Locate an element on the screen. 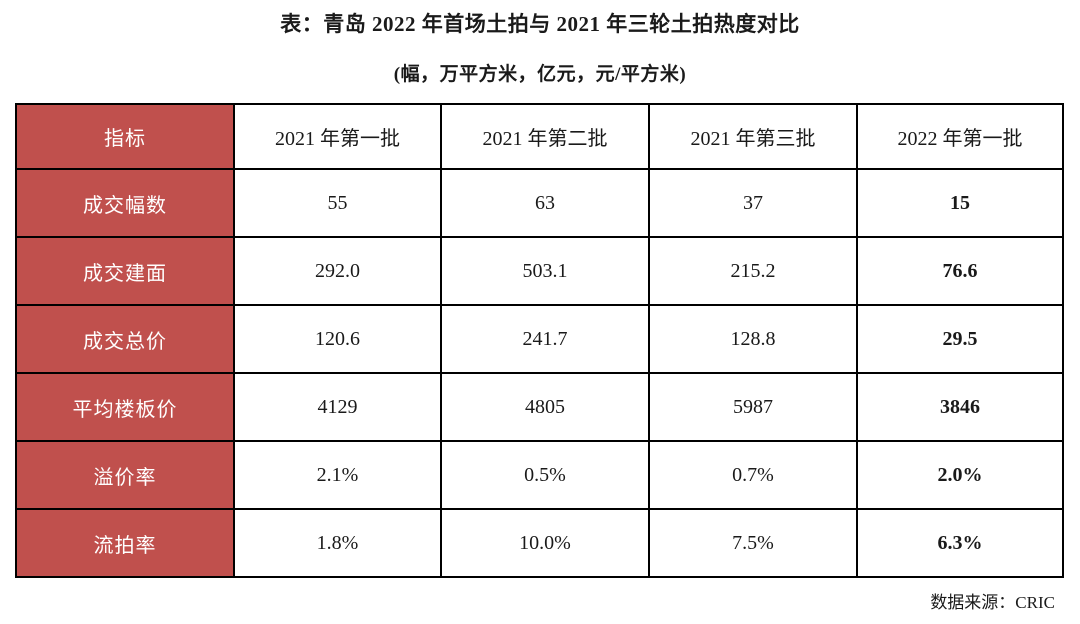 The height and width of the screenshot is (624, 1080). table-row-failure-rate: 流拍率 1.8% 10.0% 7.5% 6.3% is located at coordinates (539, 543).